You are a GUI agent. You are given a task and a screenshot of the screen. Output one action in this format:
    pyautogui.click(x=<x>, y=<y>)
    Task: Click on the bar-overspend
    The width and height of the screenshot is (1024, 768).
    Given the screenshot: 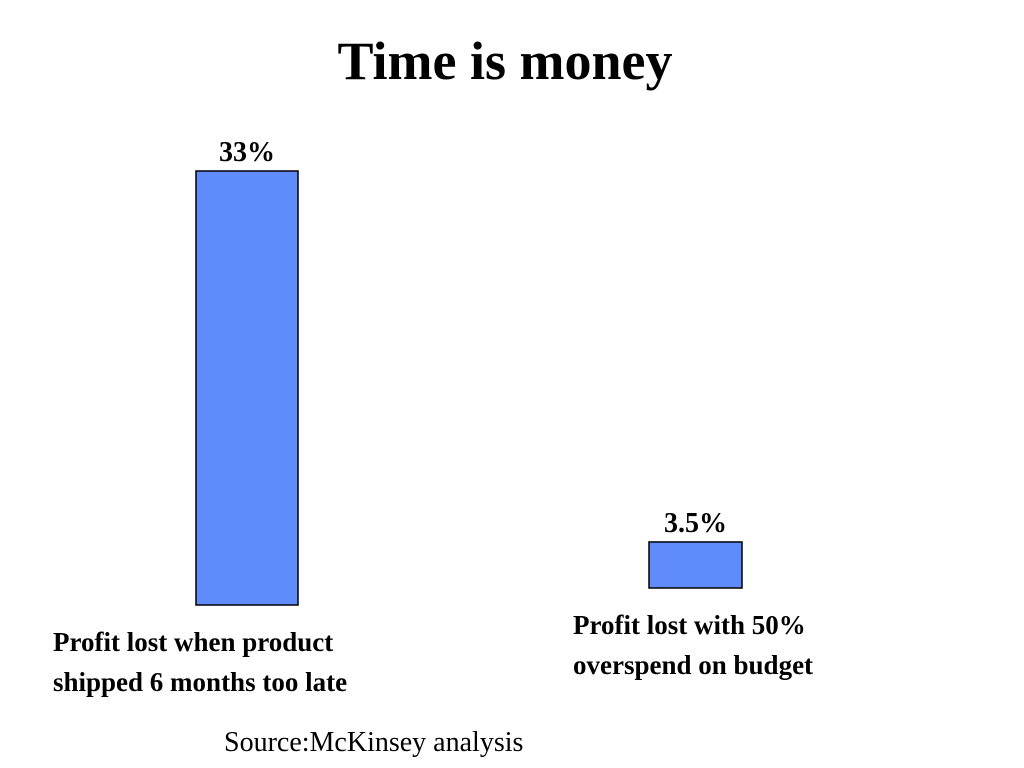 What is the action you would take?
    pyautogui.click(x=695, y=565)
    